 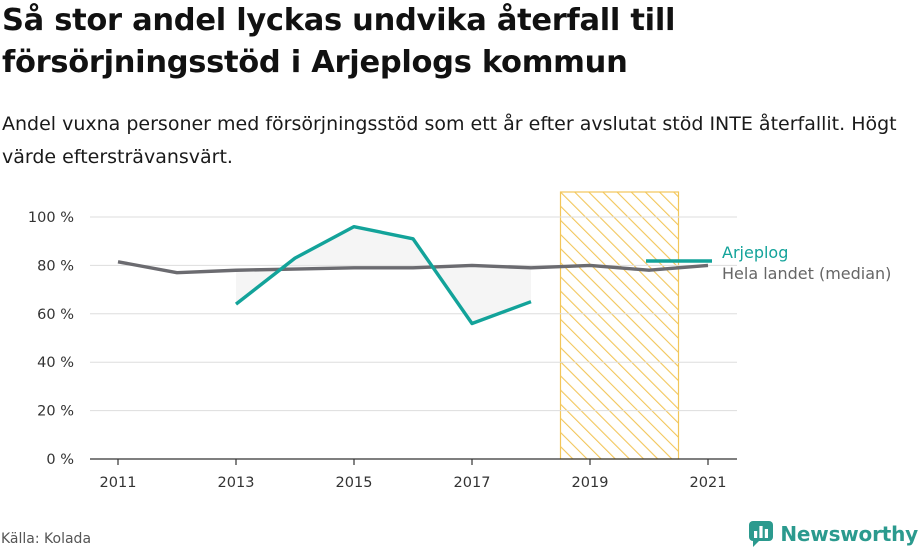 I want to click on series-lines, so click(x=413, y=275).